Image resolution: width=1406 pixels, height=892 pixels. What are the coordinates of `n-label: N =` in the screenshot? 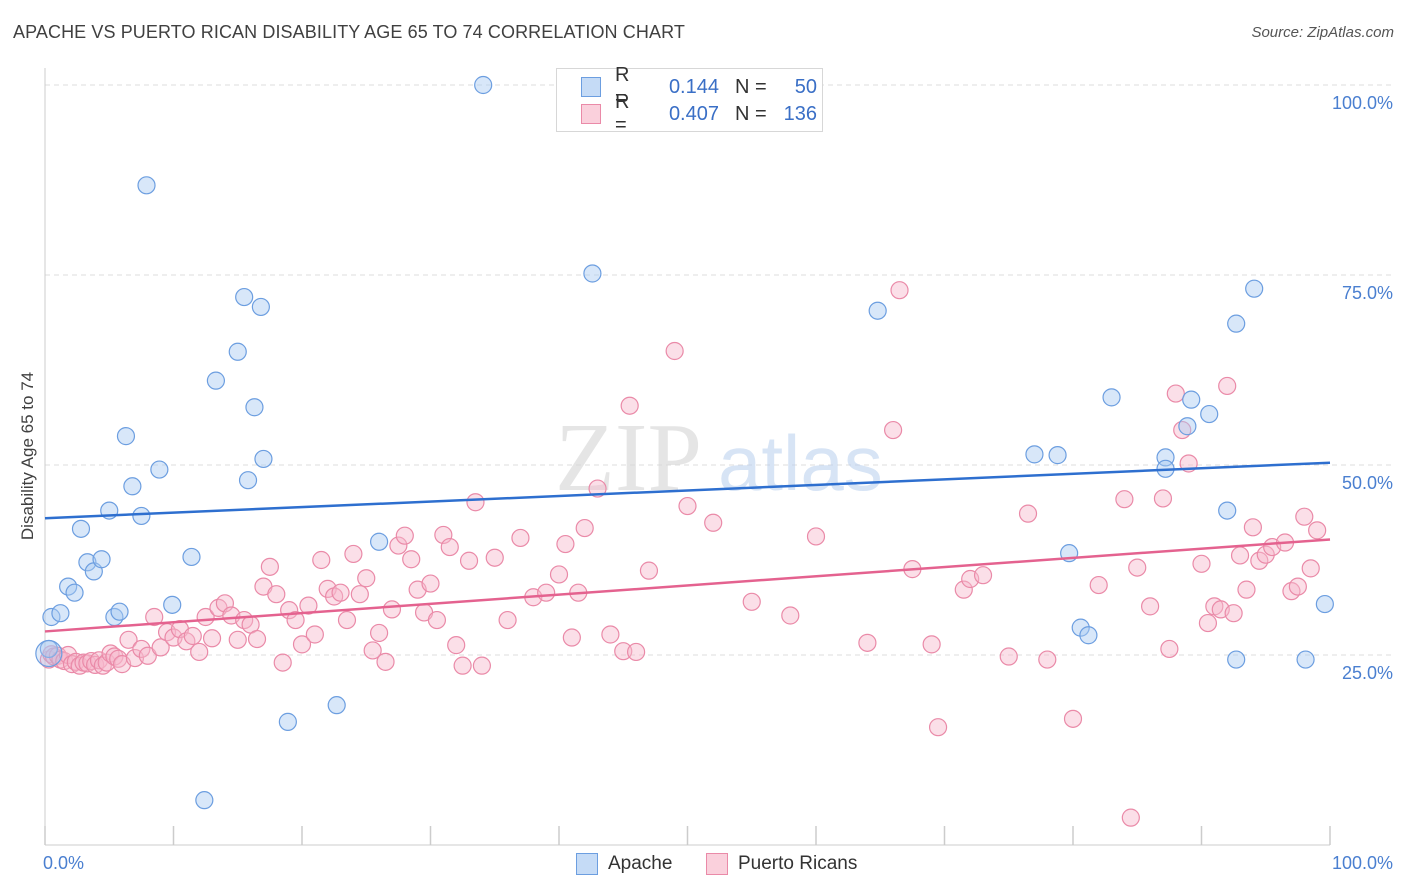 It's located at (751, 86).